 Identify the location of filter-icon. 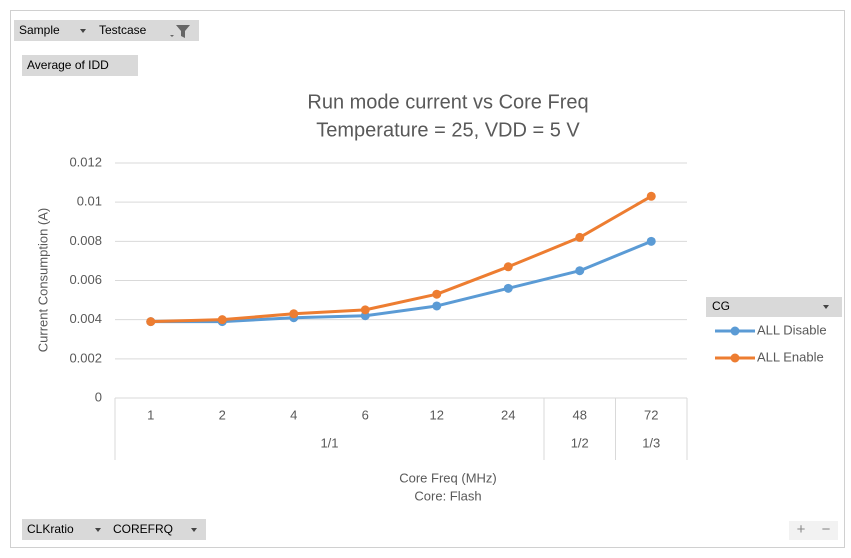
(180, 31).